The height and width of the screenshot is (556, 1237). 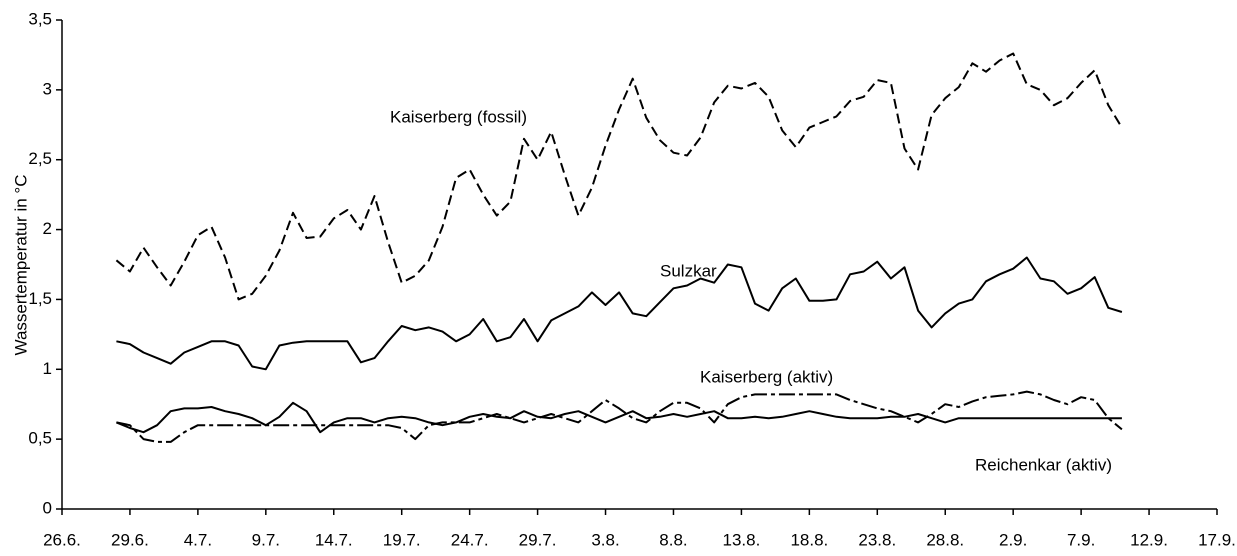 I want to click on x-tick-label: 9.7., so click(x=266, y=539).